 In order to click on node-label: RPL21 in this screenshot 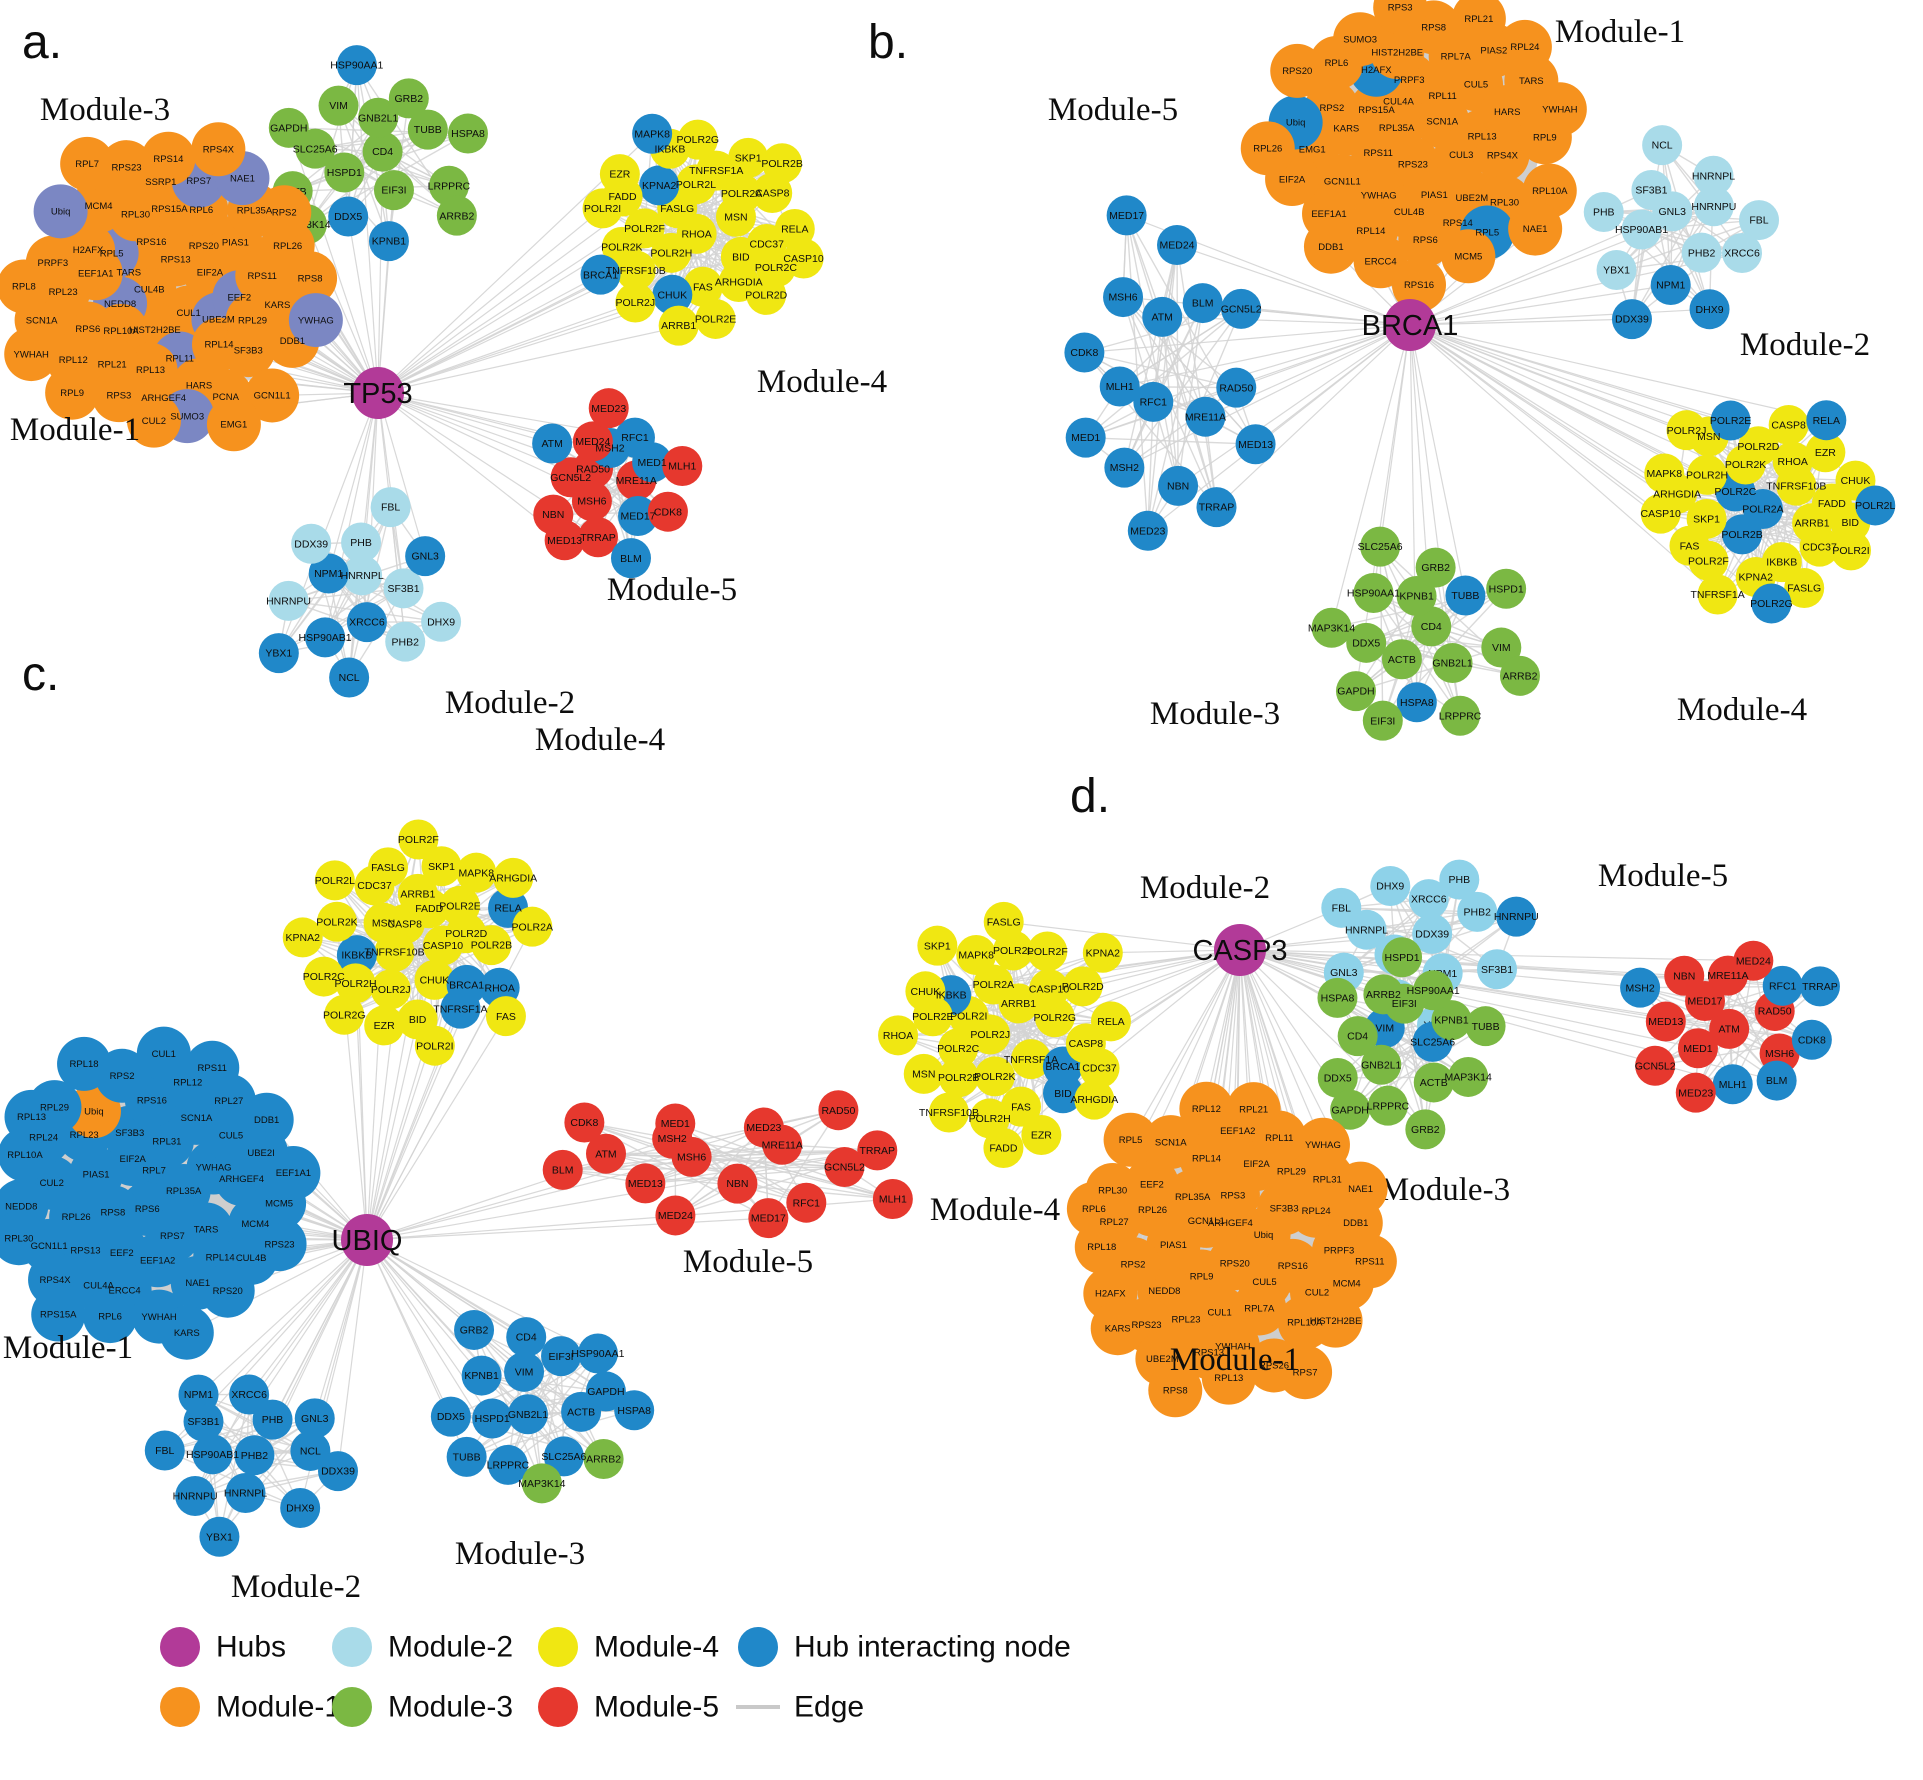, I will do `click(112, 365)`.